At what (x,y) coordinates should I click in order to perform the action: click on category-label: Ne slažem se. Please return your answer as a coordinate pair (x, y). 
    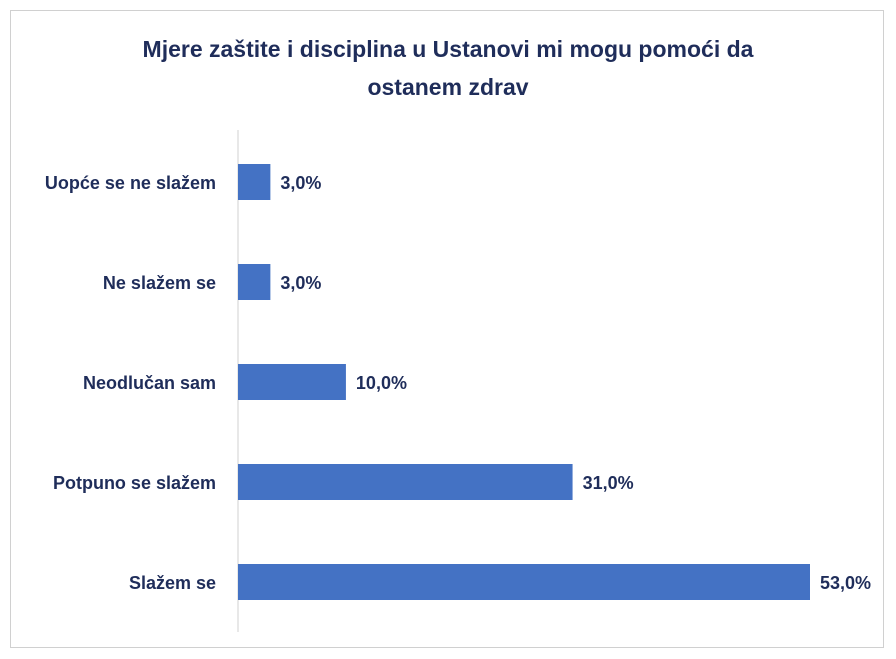
    Looking at the image, I should click on (159, 283).